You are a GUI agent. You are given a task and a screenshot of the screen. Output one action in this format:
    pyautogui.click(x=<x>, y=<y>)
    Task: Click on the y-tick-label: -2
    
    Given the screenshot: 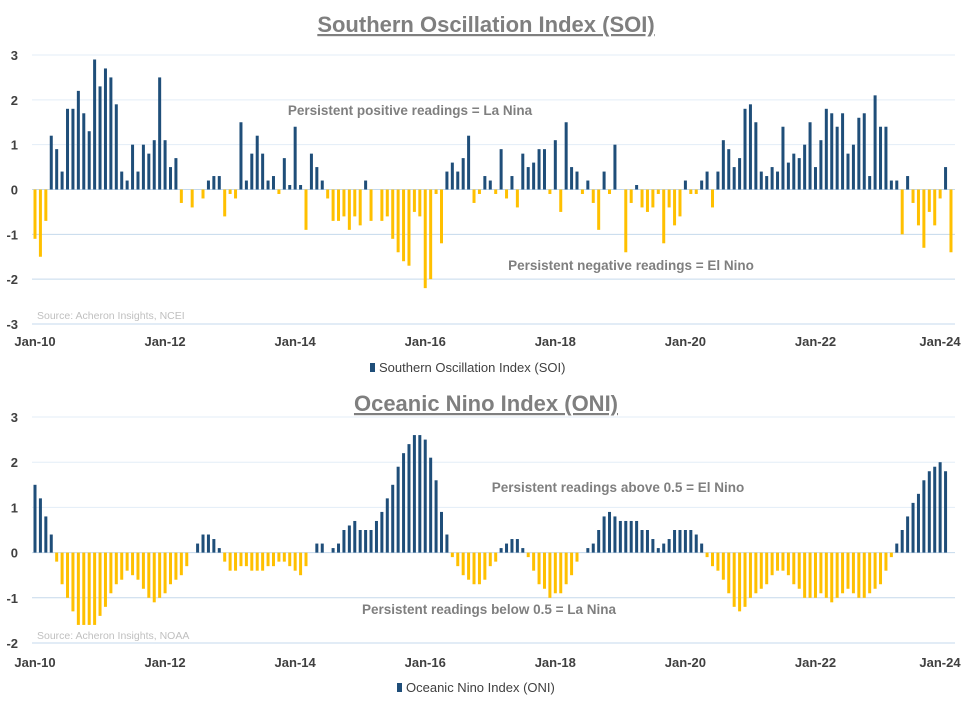 What is the action you would take?
    pyautogui.click(x=12, y=643)
    